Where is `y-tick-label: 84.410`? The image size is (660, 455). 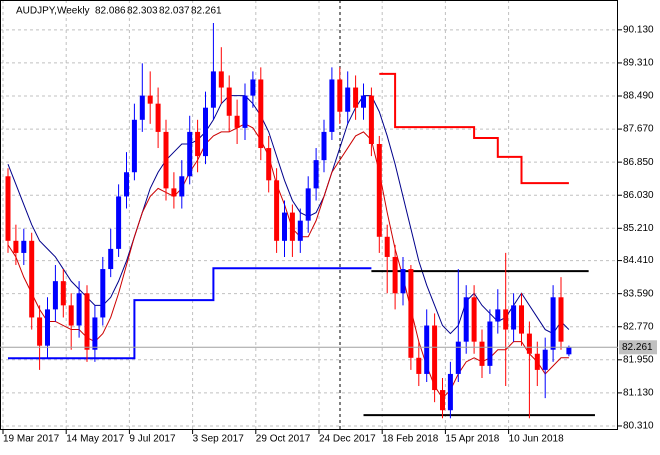
y-tick-label: 84.410 is located at coordinates (638, 260).